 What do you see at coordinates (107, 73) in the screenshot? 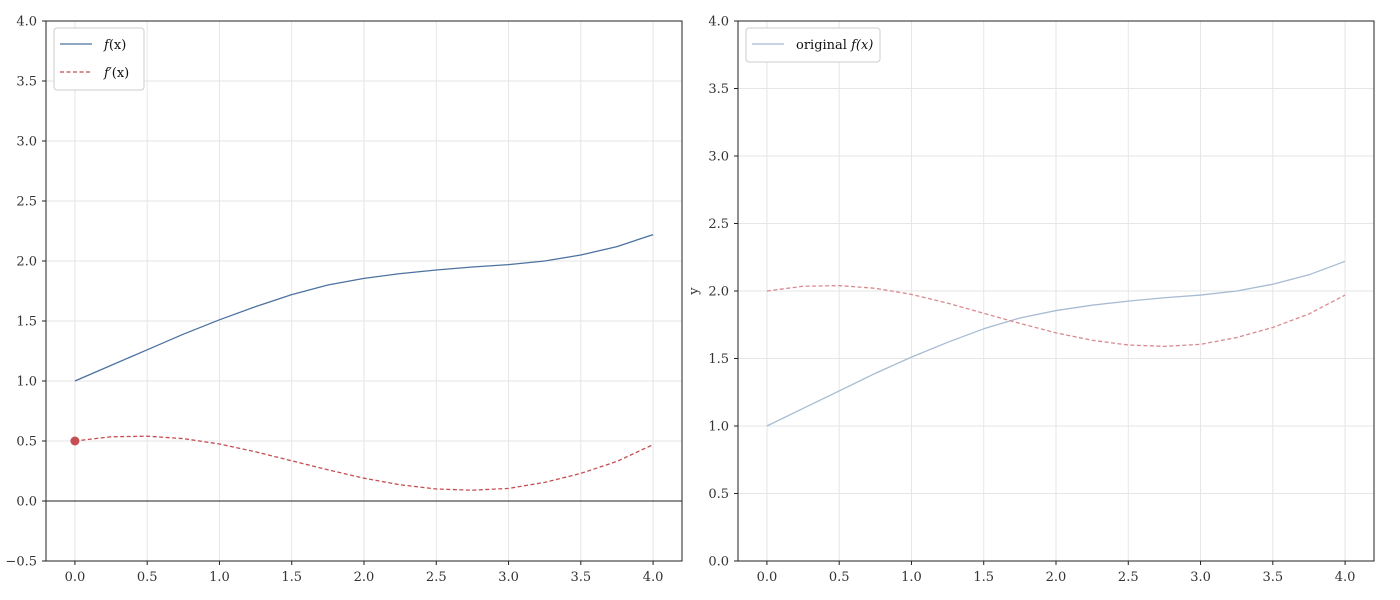
I see `legend-label-part: f′` at bounding box center [107, 73].